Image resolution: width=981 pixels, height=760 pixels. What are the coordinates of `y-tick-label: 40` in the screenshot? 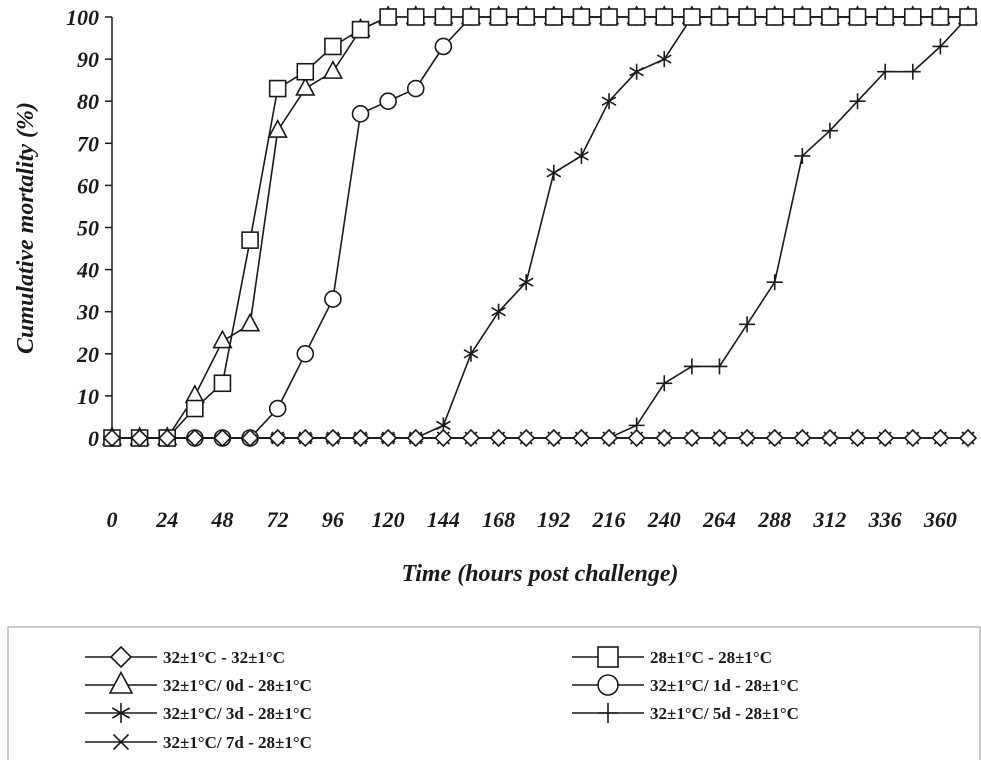 It's located at (87, 270).